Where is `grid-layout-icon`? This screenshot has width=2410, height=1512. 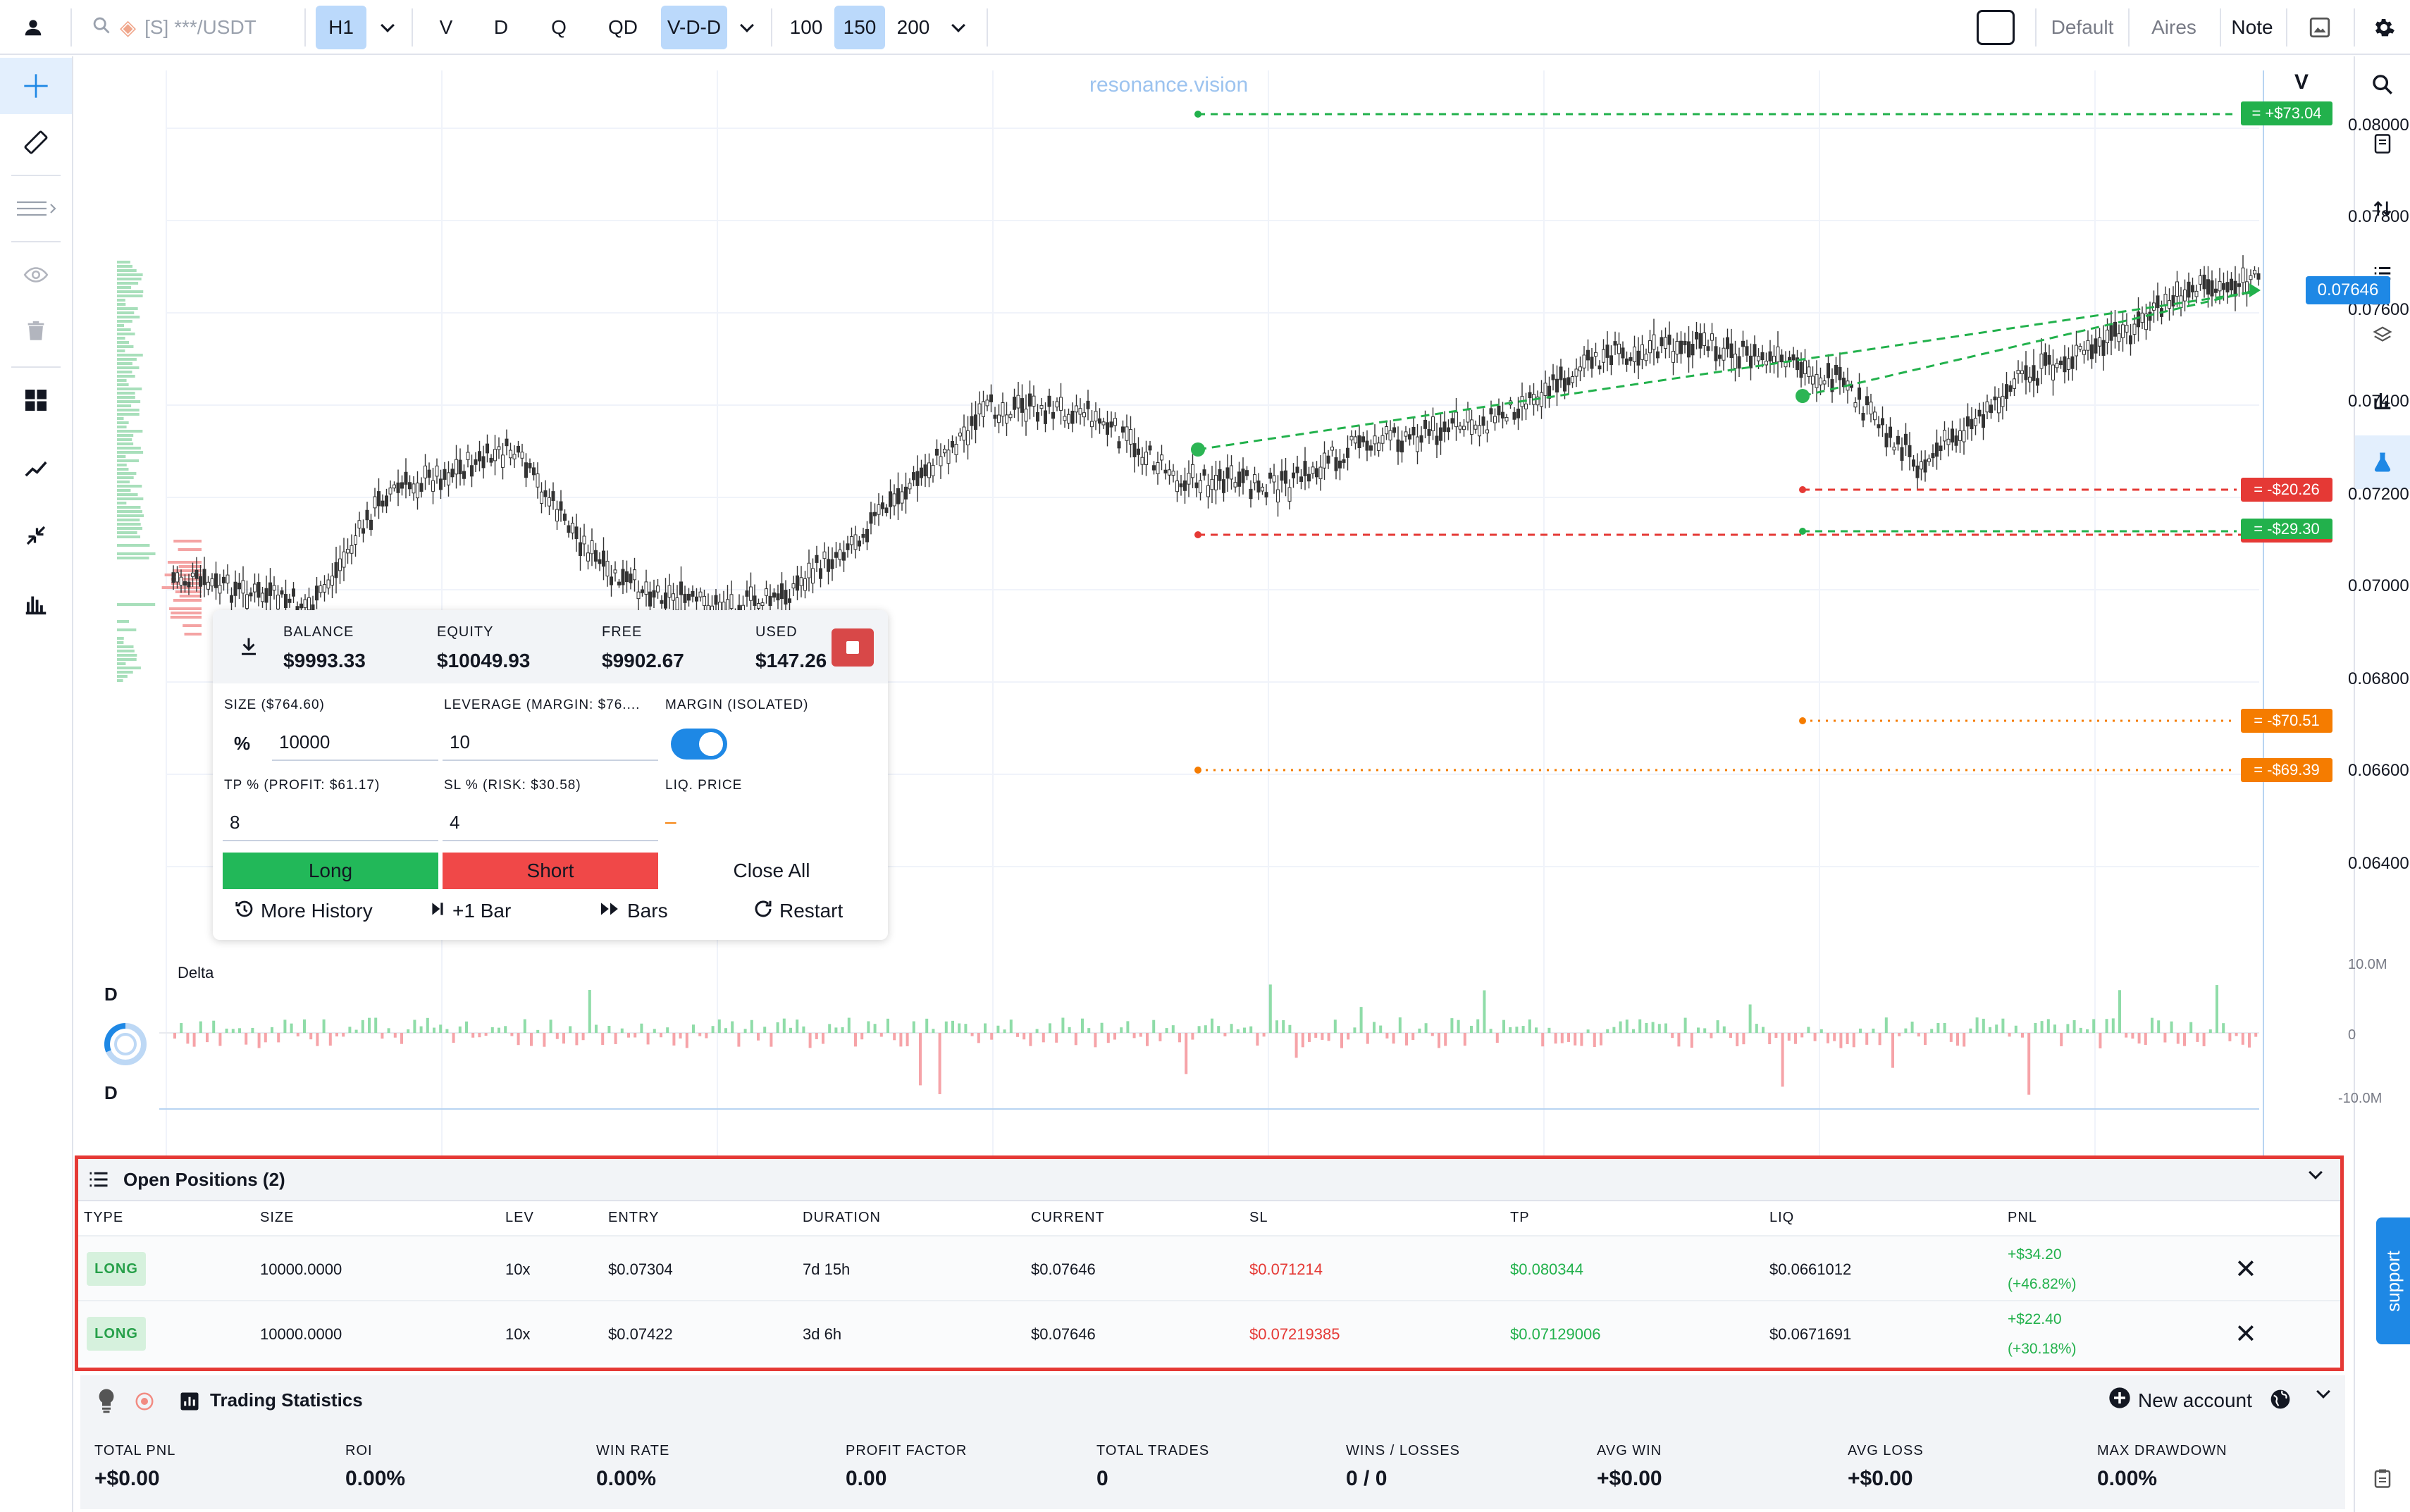 grid-layout-icon is located at coordinates (36, 400).